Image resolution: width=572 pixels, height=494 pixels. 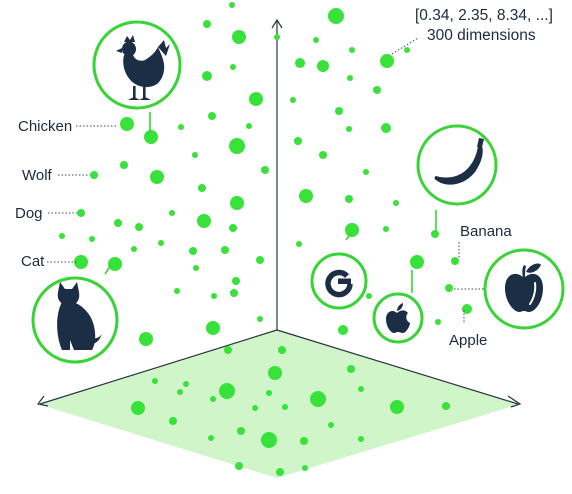 What do you see at coordinates (349, 236) in the screenshot?
I see `google-connector` at bounding box center [349, 236].